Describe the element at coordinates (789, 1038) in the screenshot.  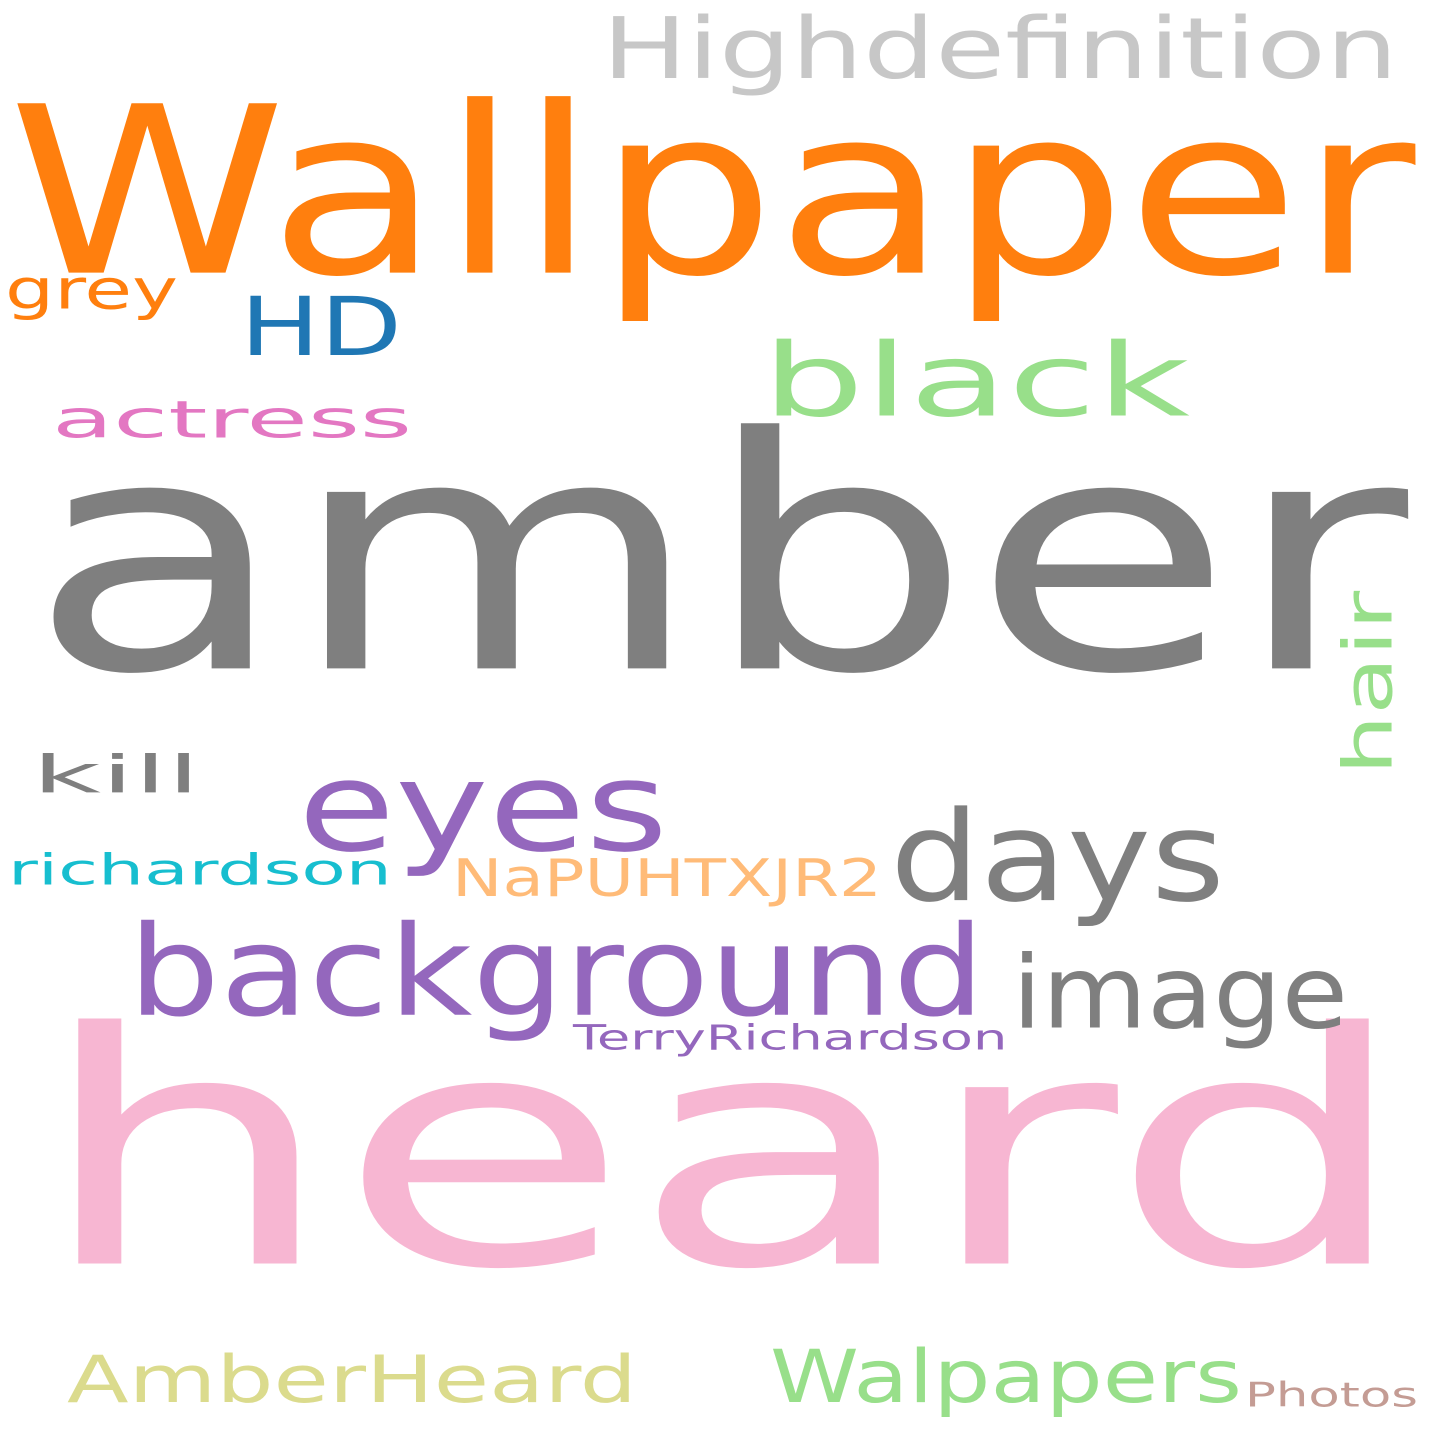
I see `word-terryrichardson: TerryRichardson` at that location.